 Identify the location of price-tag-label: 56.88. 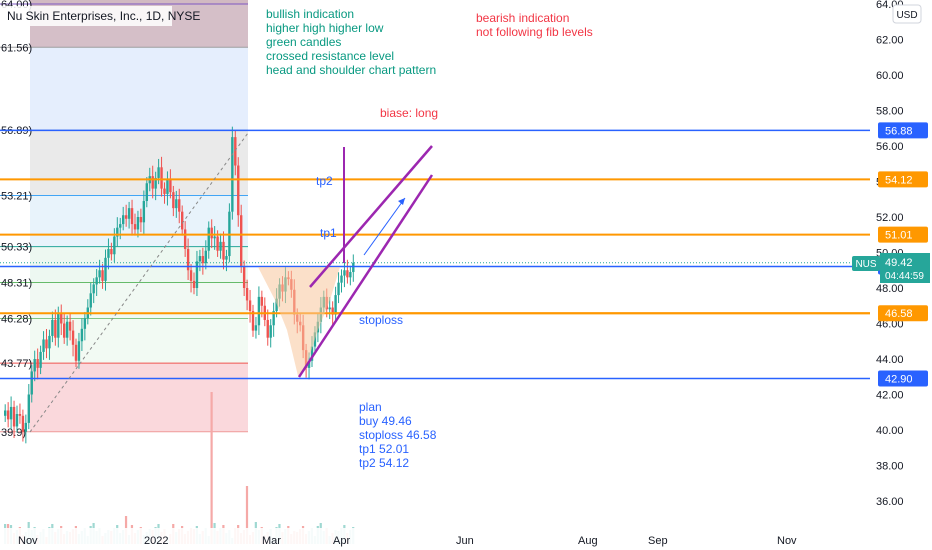
(899, 131).